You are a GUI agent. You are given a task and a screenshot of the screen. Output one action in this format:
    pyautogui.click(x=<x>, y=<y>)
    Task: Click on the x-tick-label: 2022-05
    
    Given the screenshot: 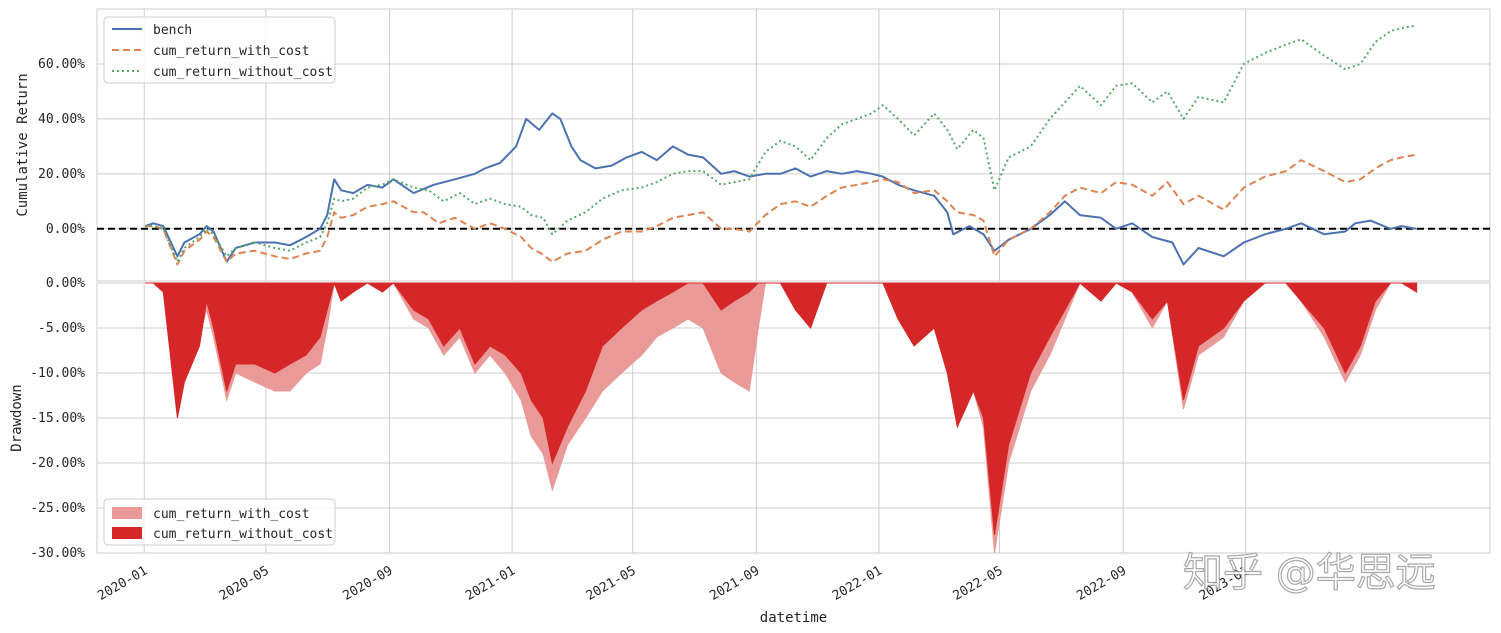 What is the action you would take?
    pyautogui.click(x=978, y=583)
    